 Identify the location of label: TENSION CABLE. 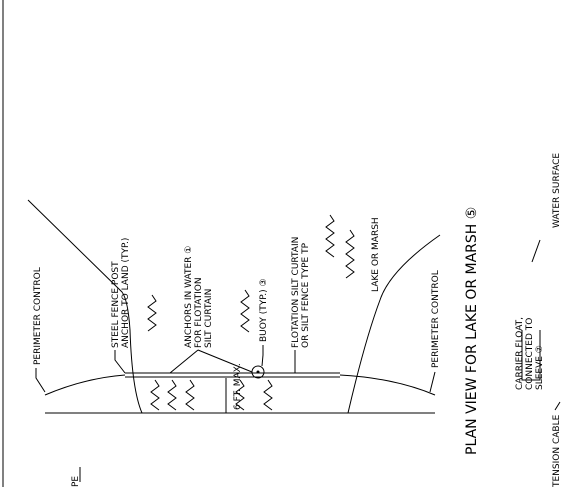
(557, 450).